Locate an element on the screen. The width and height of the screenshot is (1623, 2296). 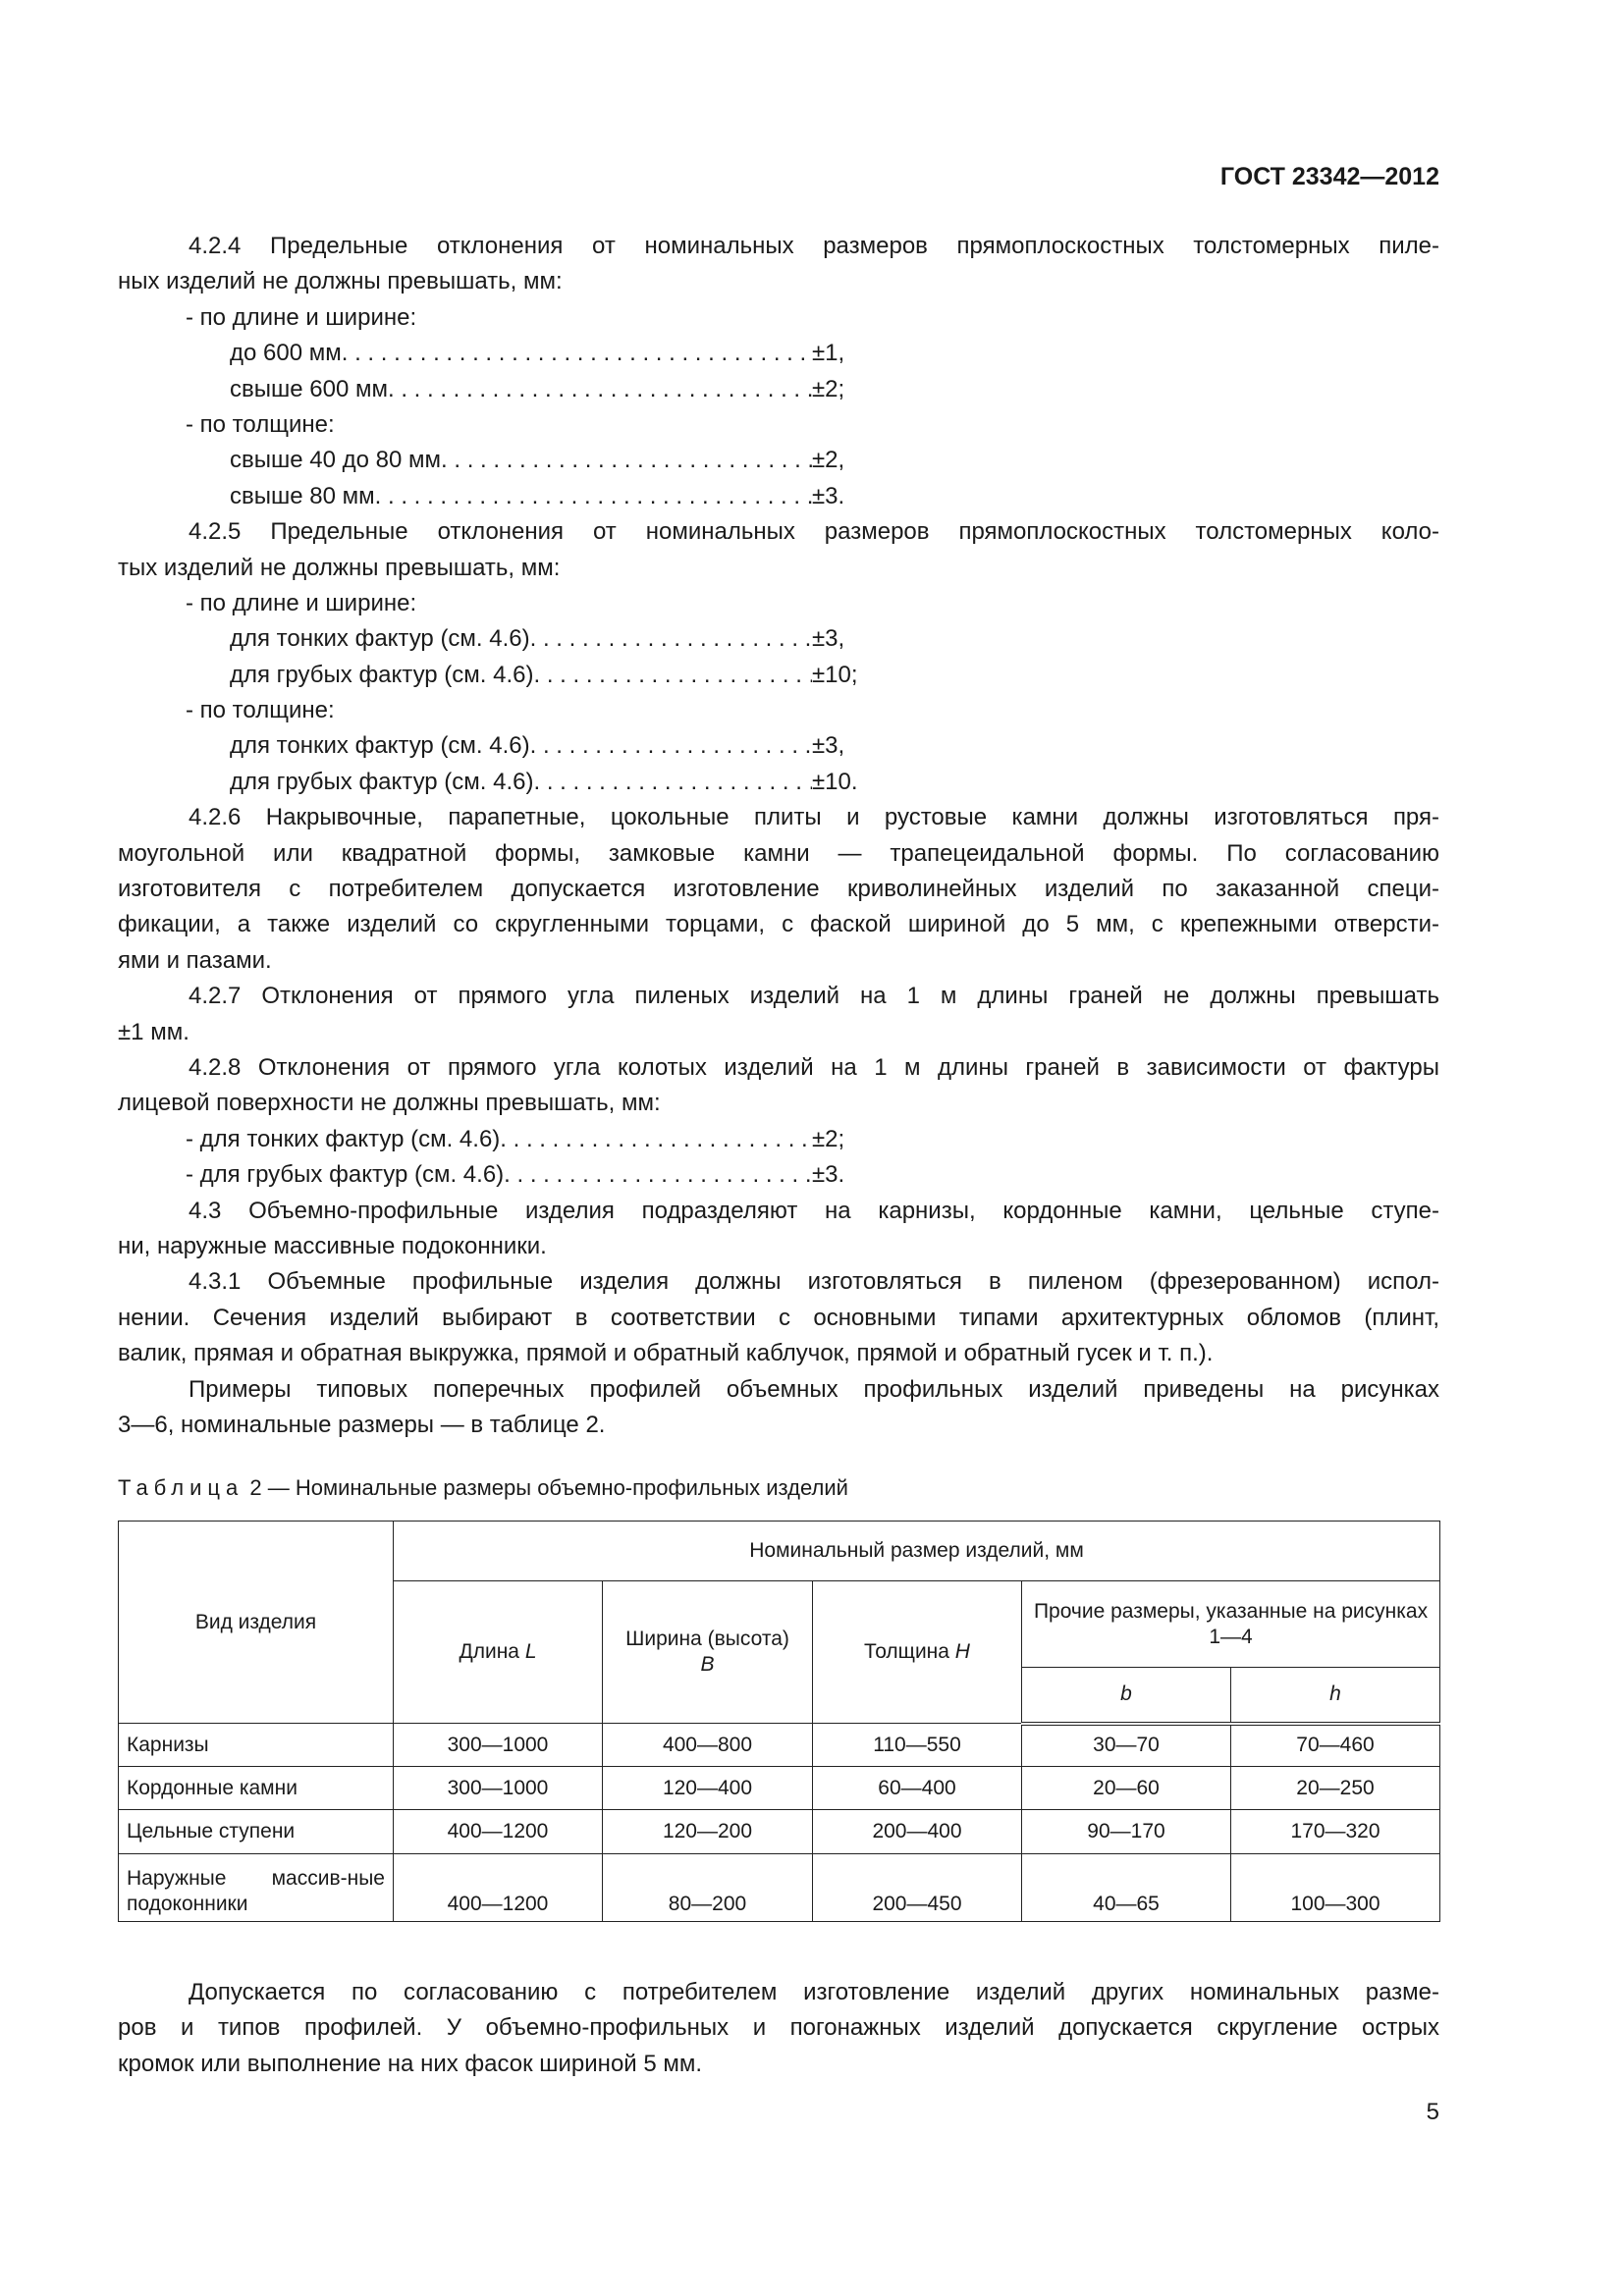
cell-kind: Карнизы is located at coordinates (256, 1745).